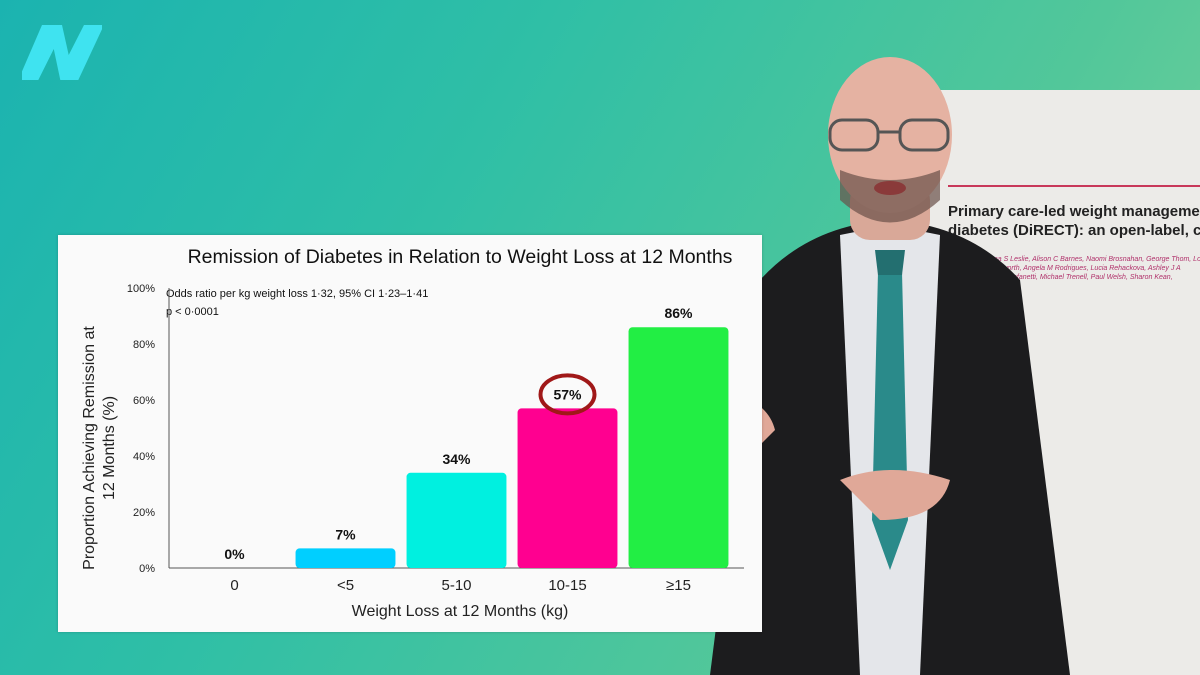 This screenshot has height=675, width=1200. What do you see at coordinates (147, 569) in the screenshot?
I see `y-tick-label: 0%` at bounding box center [147, 569].